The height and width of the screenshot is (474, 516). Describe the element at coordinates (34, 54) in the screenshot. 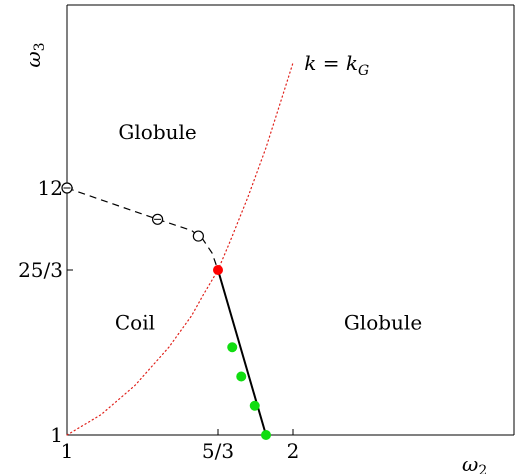

I see `y-axis-label: ω3` at that location.